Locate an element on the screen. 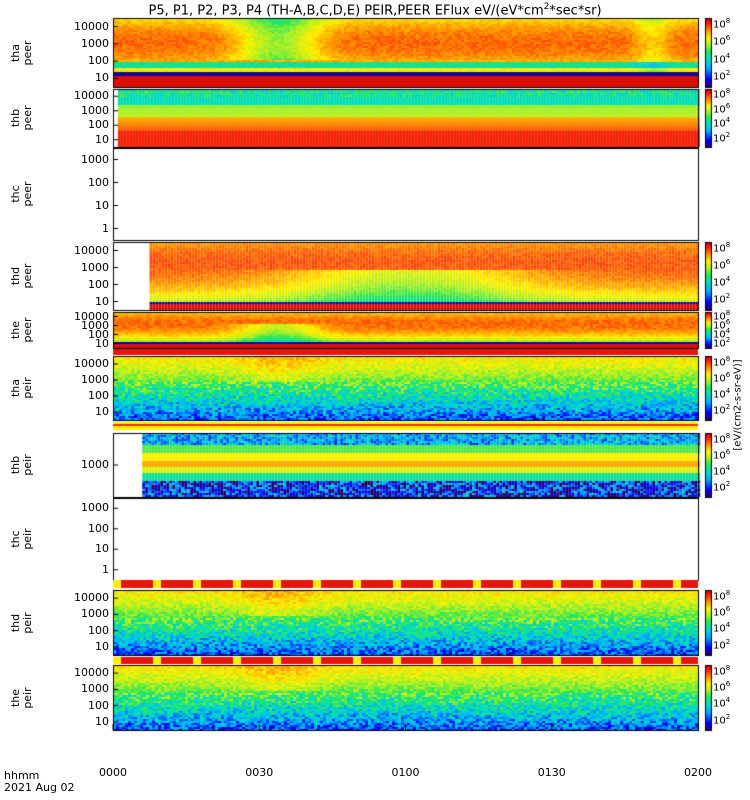 The width and height of the screenshot is (750, 800). footer-date: 2021 Aug 02 is located at coordinates (39, 787).